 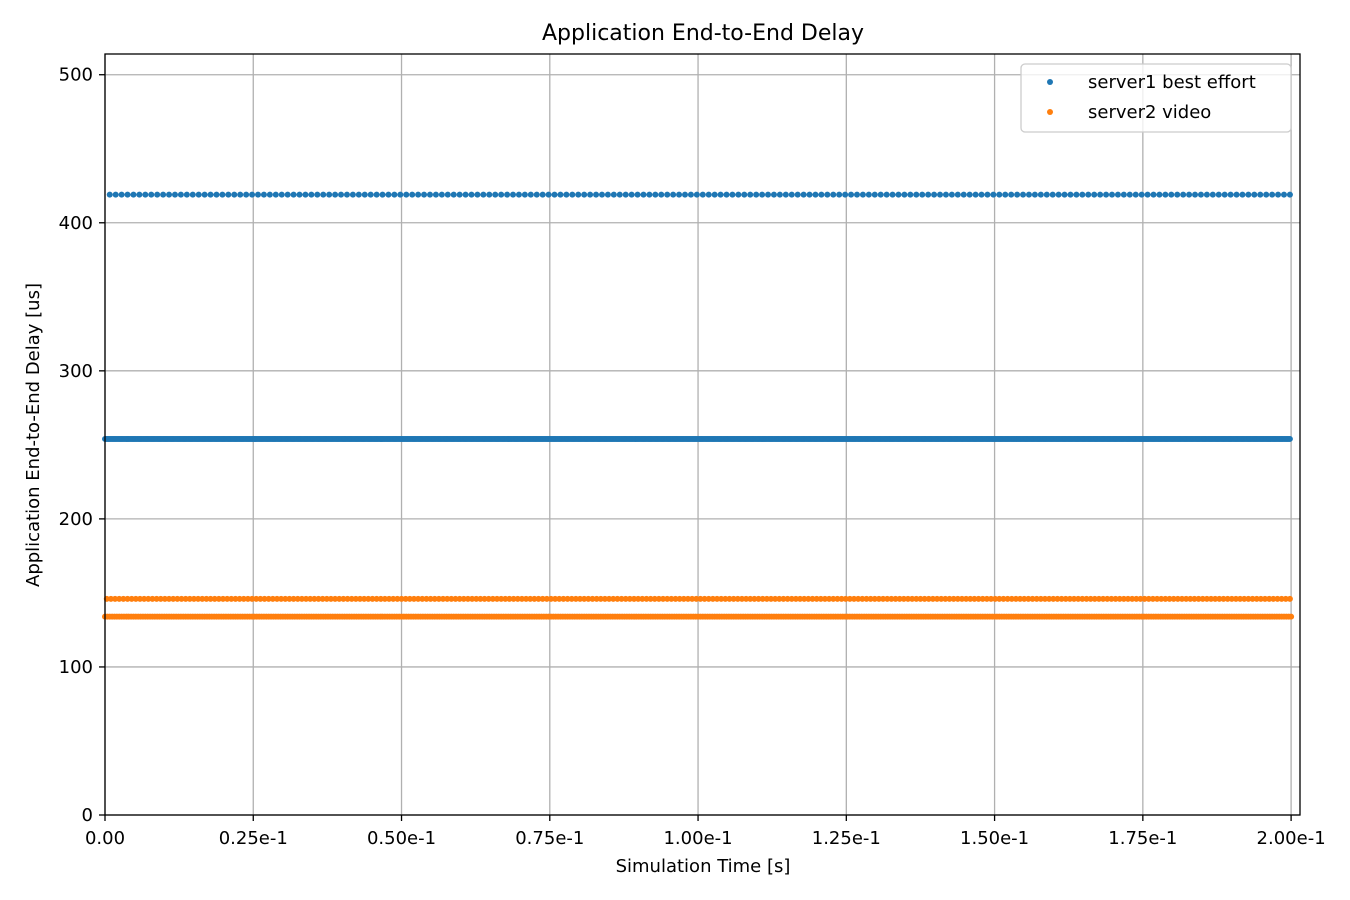 What do you see at coordinates (1172, 82) in the screenshot?
I see `legend-label: server1 best effort` at bounding box center [1172, 82].